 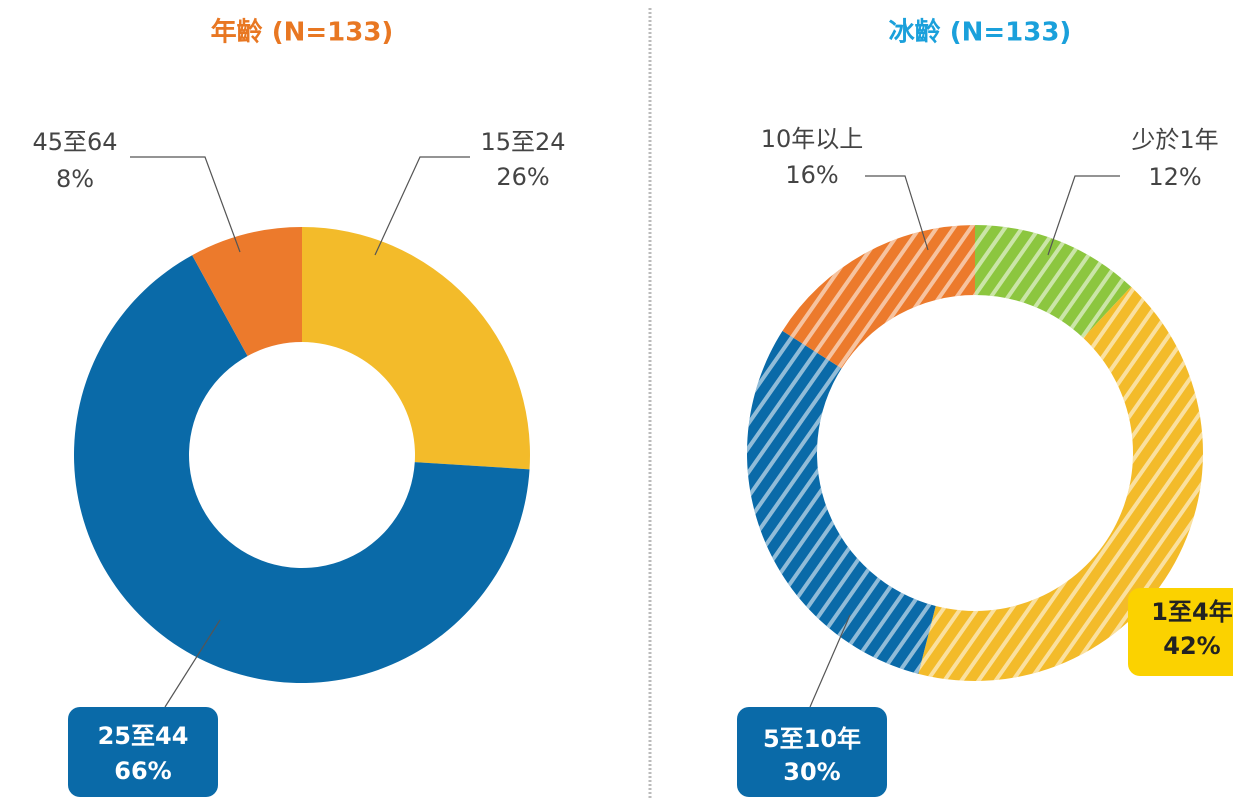 What do you see at coordinates (302, 32) in the screenshot?
I see `chart-title: 年齡 (N=133)` at bounding box center [302, 32].